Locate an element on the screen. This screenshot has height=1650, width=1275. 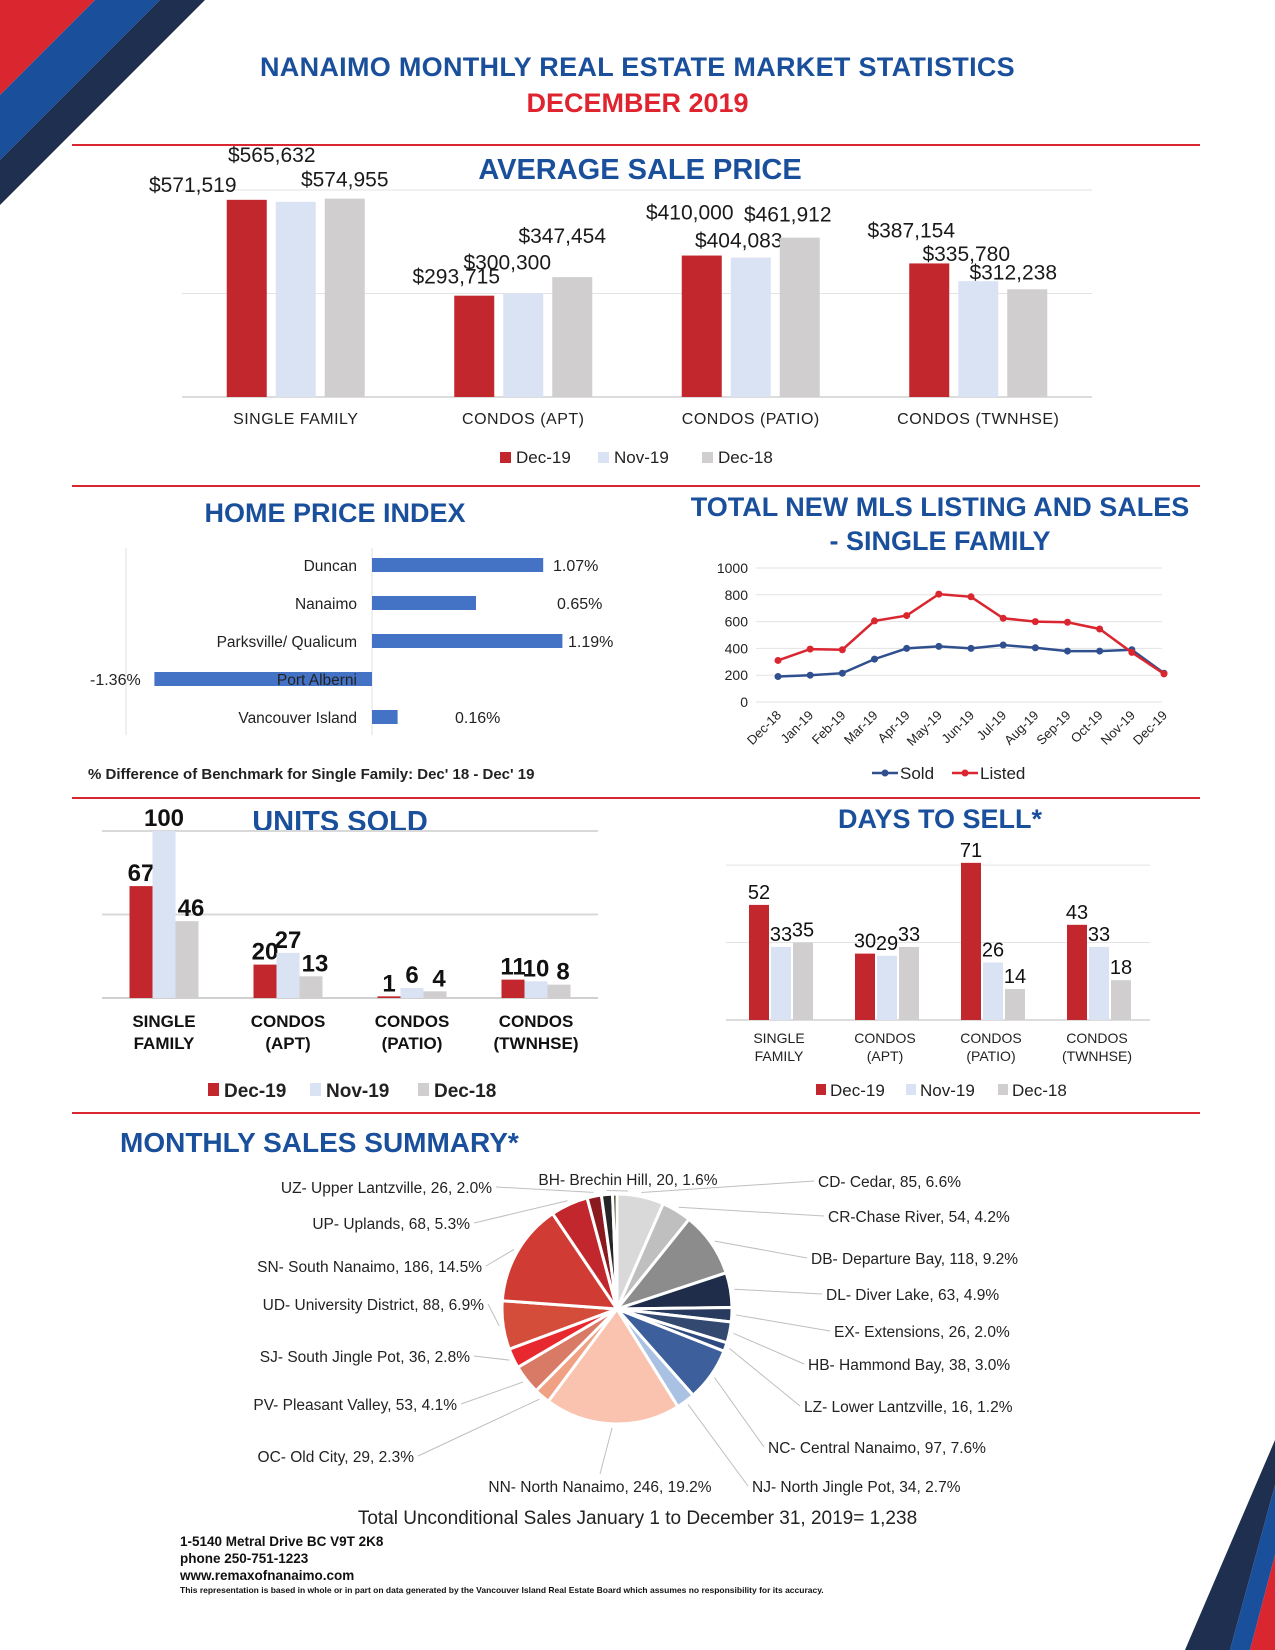
data-label: $571,519 is located at coordinates (193, 185).